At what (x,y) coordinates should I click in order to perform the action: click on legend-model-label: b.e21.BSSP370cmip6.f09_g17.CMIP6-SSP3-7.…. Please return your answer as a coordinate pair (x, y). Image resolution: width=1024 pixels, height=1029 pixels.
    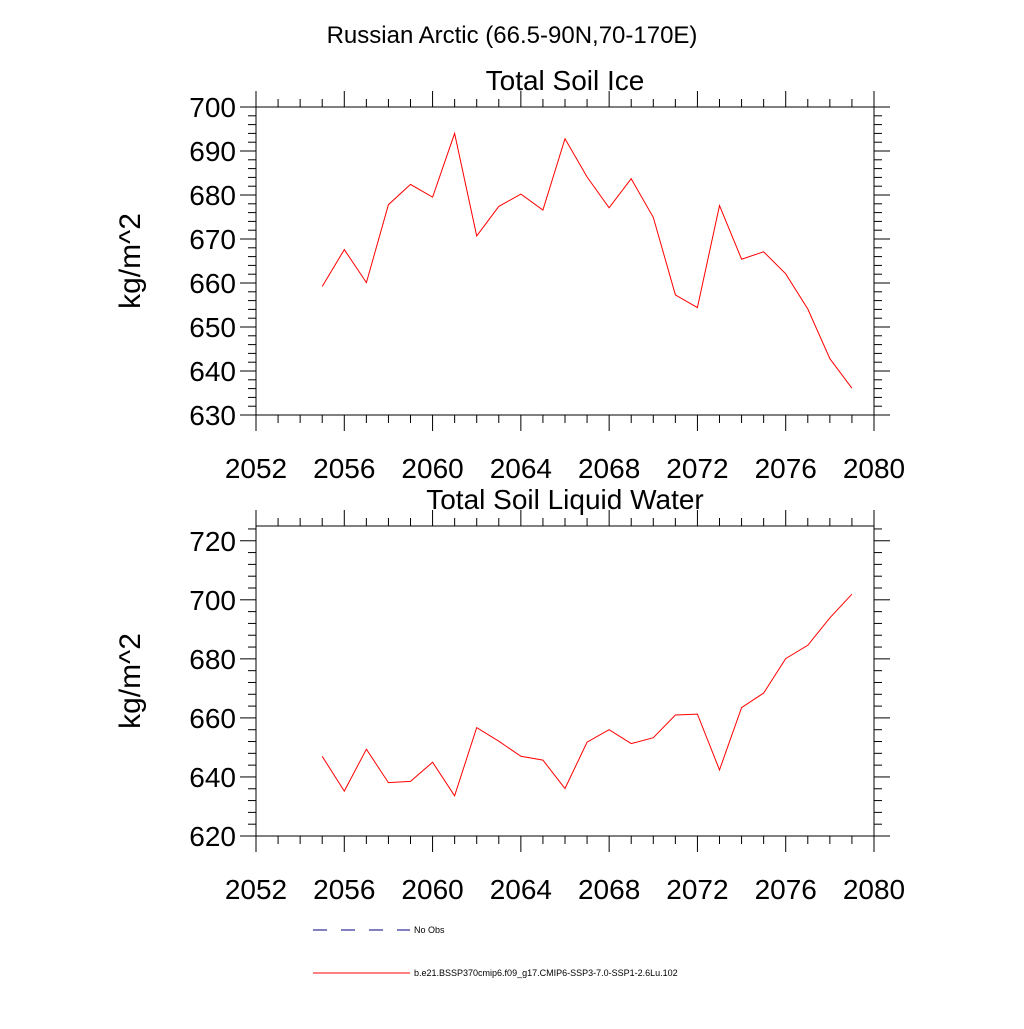
    Looking at the image, I should click on (546, 973).